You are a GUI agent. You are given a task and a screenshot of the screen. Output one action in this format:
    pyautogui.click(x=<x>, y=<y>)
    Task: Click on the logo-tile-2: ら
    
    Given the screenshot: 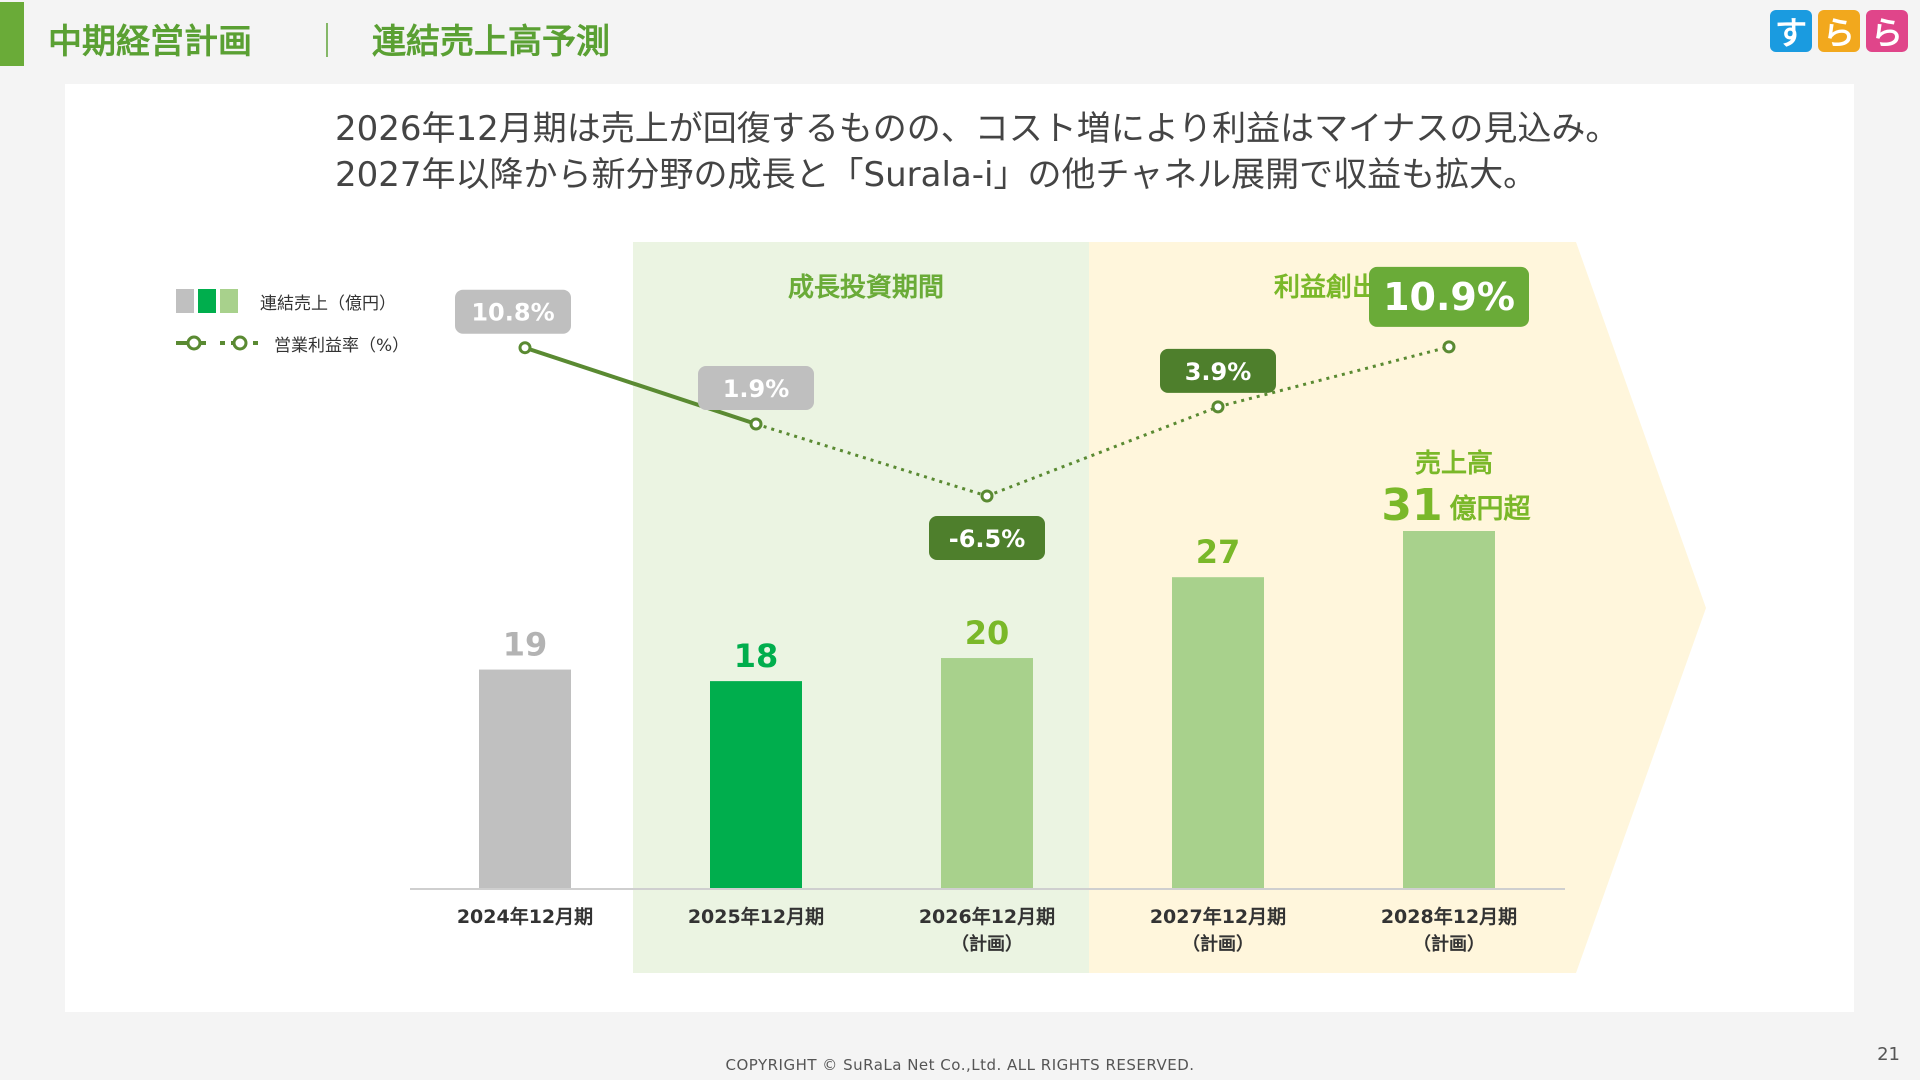 What is the action you would take?
    pyautogui.click(x=1839, y=31)
    